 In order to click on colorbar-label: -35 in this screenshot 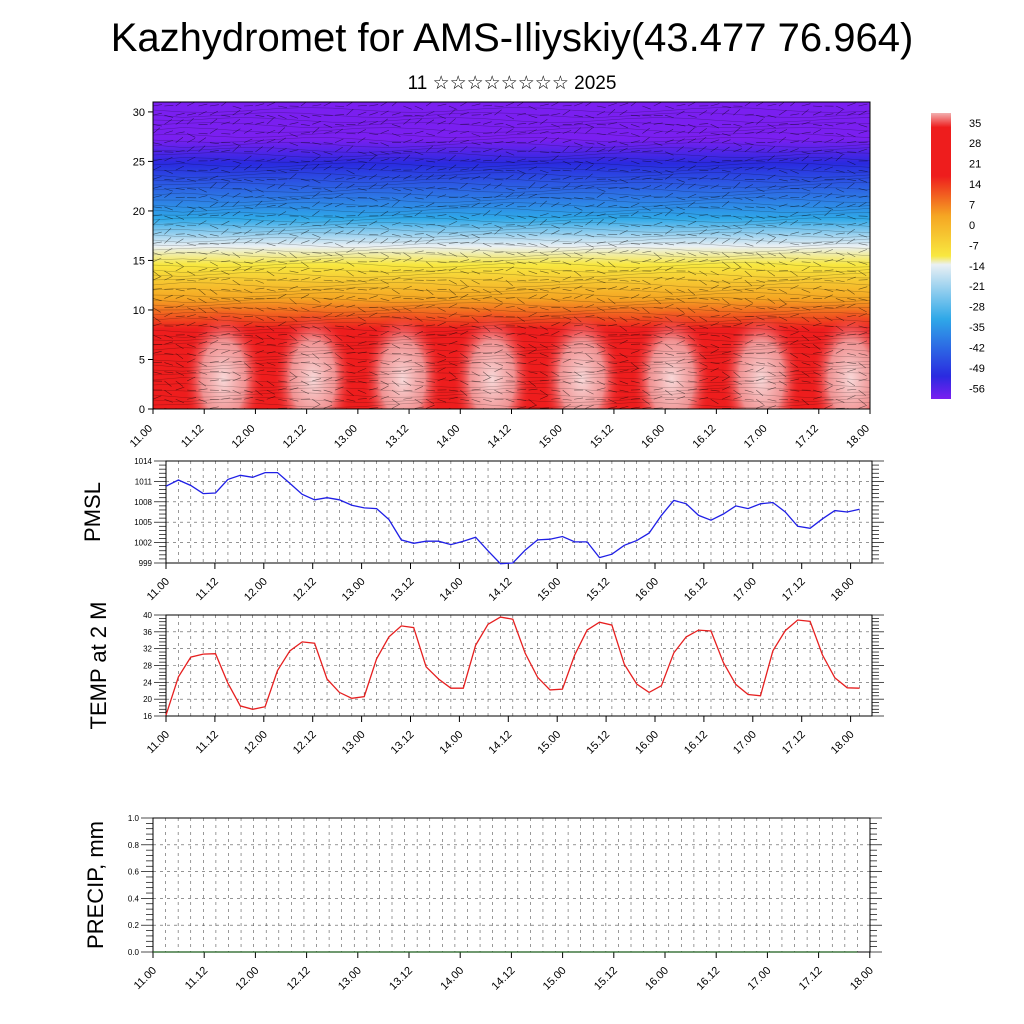, I will do `click(977, 328)`.